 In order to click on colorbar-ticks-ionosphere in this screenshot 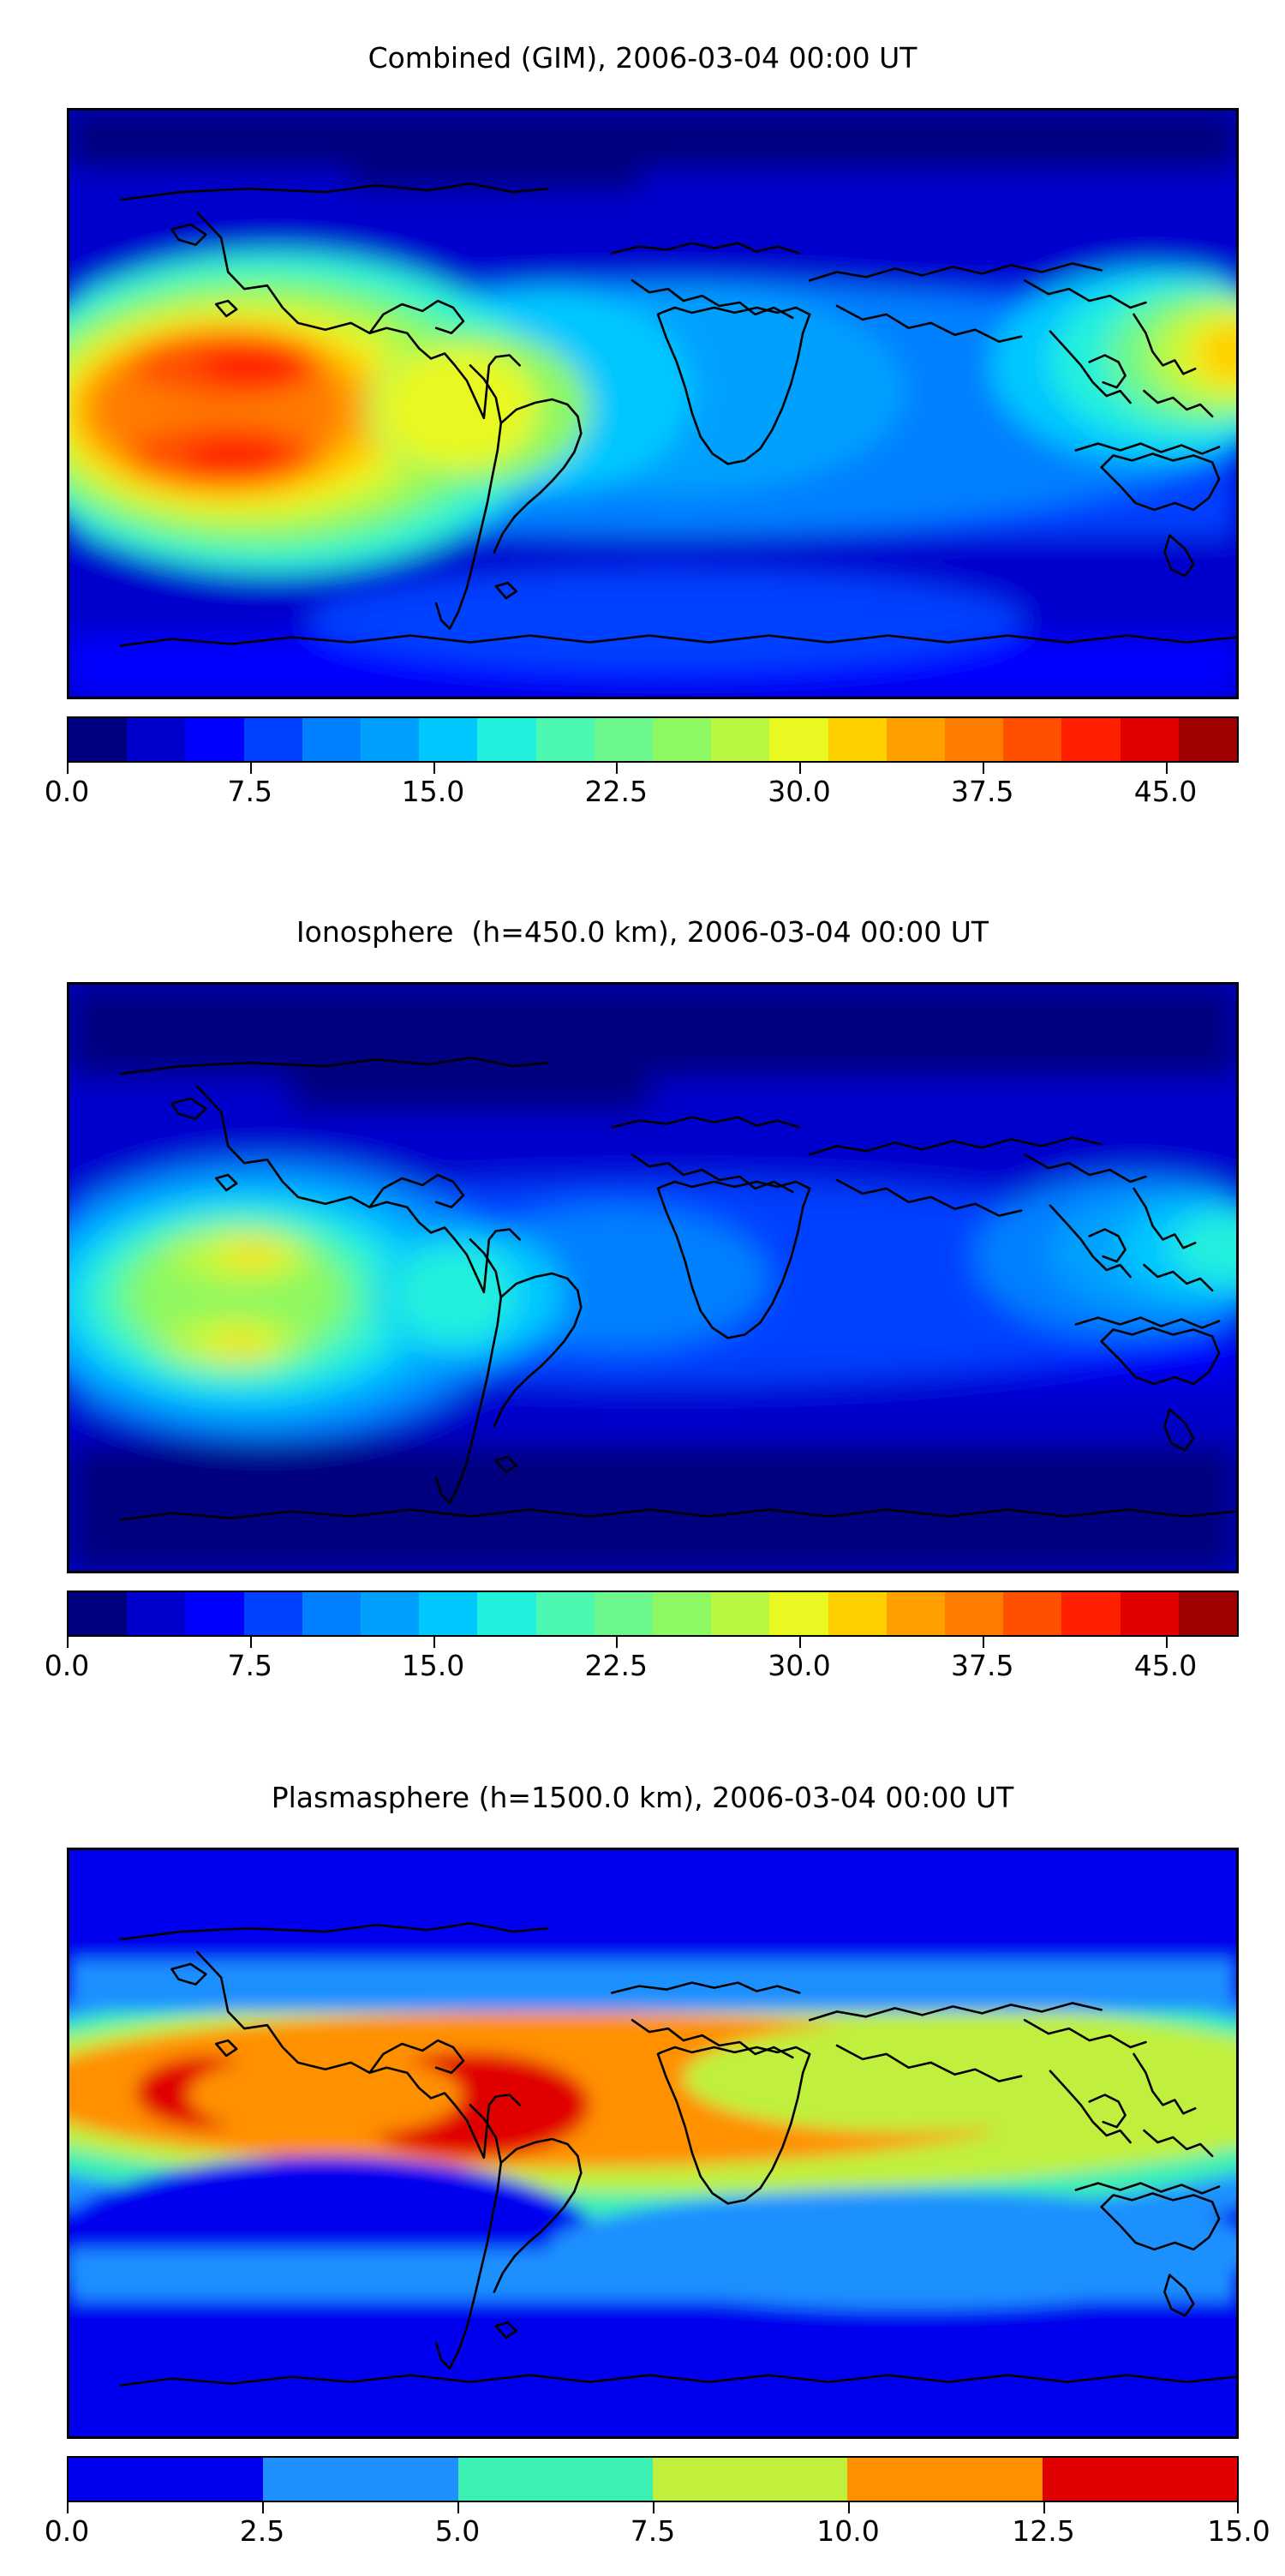, I will do `click(653, 1643)`.